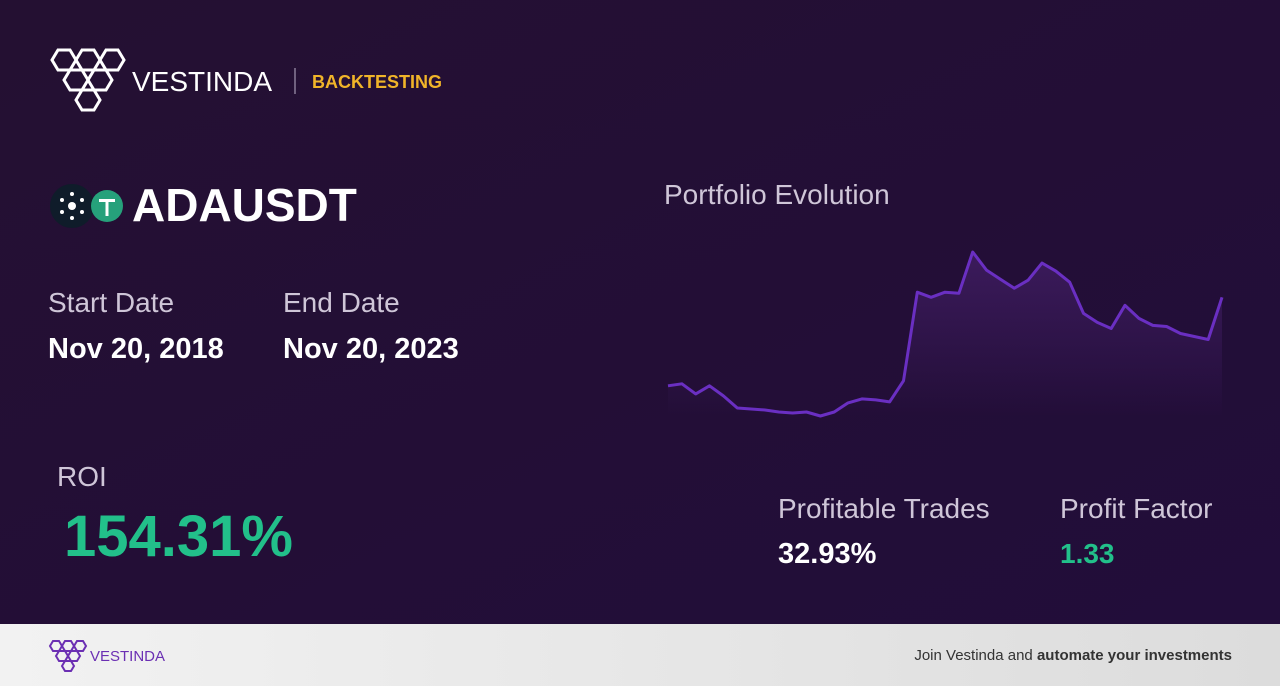 The image size is (1280, 686). Describe the element at coordinates (68, 656) in the screenshot. I see `footer-logo` at that location.